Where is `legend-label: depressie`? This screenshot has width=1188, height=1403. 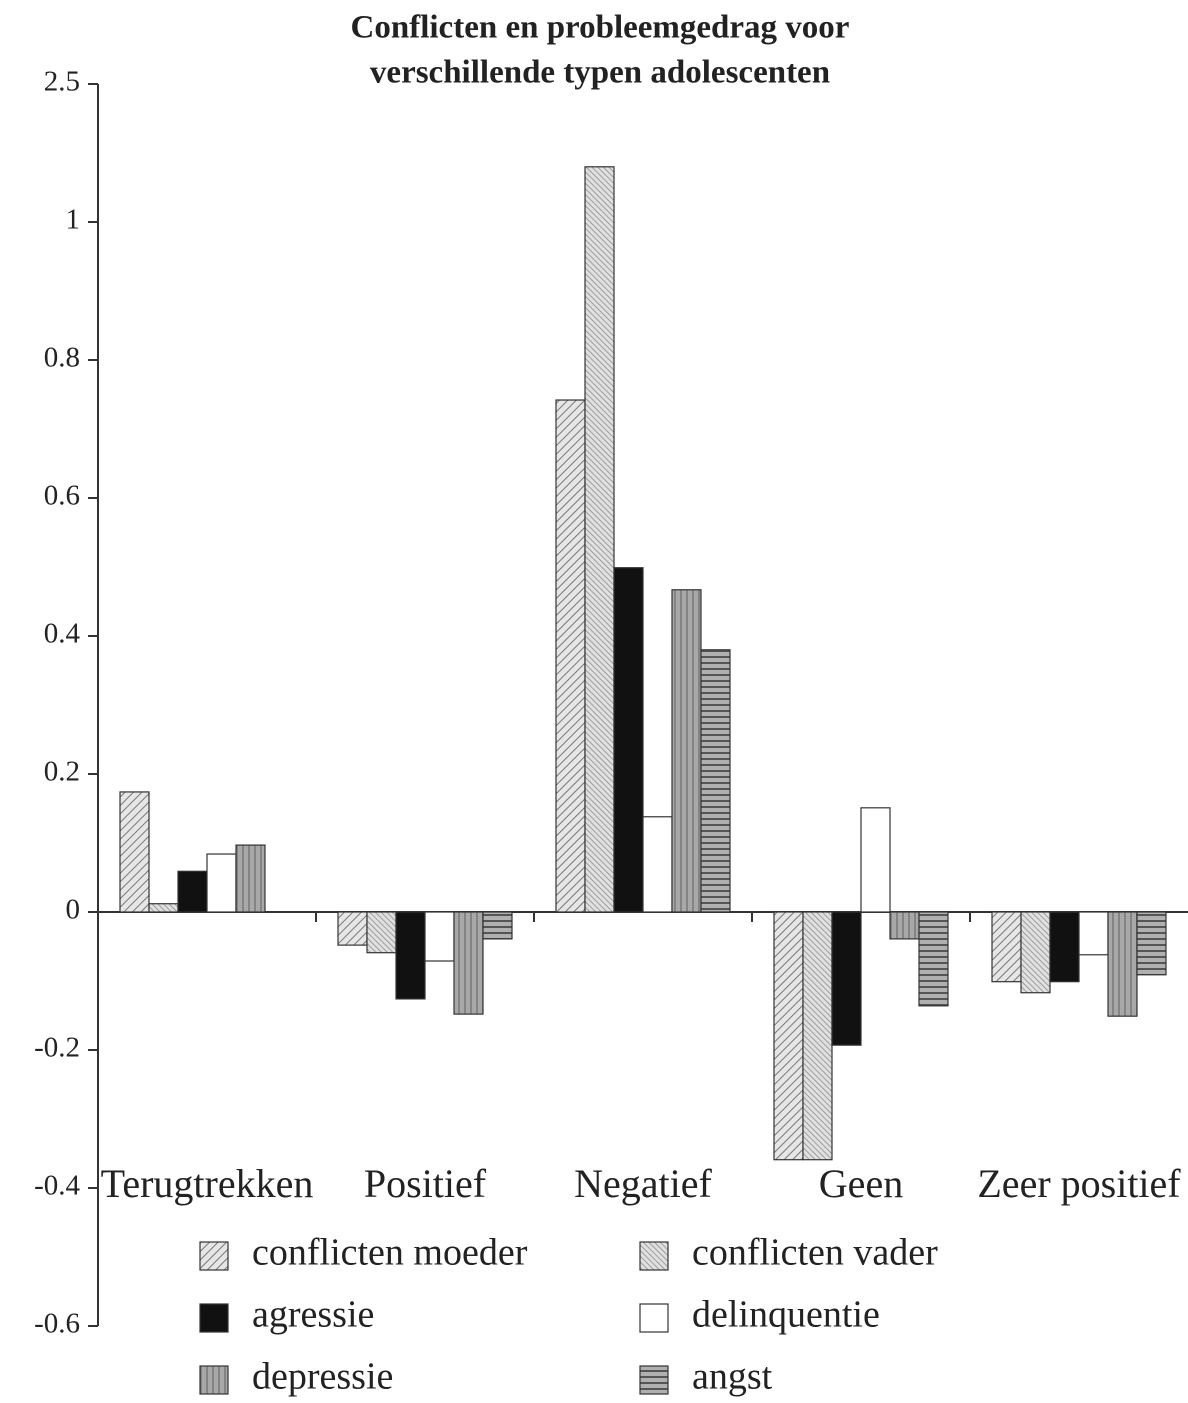 legend-label: depressie is located at coordinates (322, 1377).